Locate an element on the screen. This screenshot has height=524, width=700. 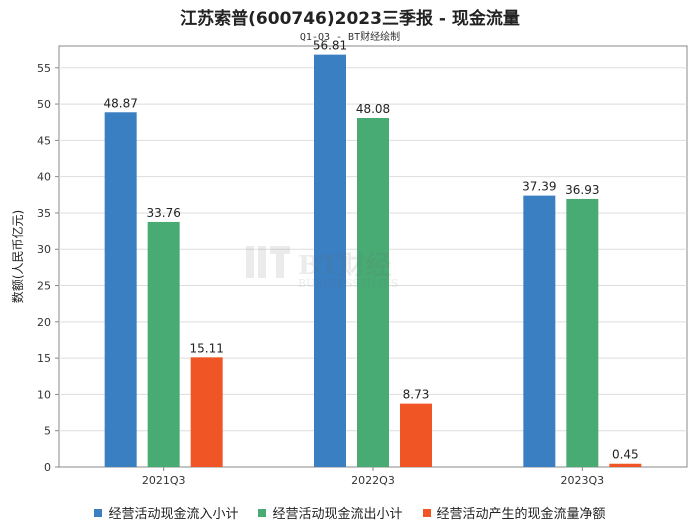
bar-value-label: 56.81 is located at coordinates (330, 46).